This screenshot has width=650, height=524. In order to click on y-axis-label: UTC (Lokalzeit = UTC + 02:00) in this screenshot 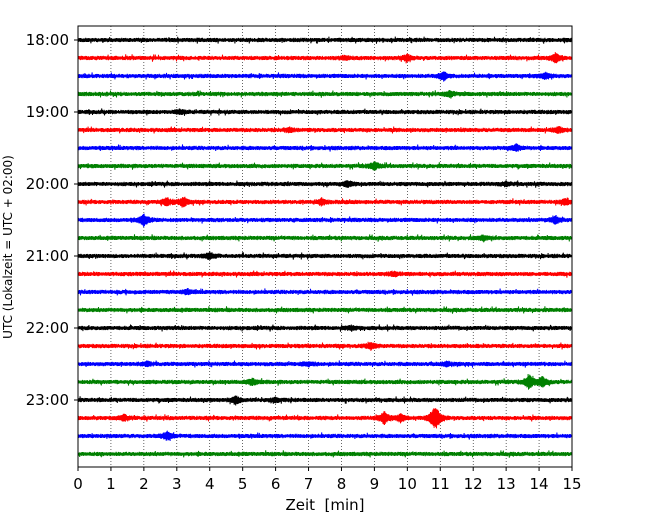, I will do `click(8, 247)`.